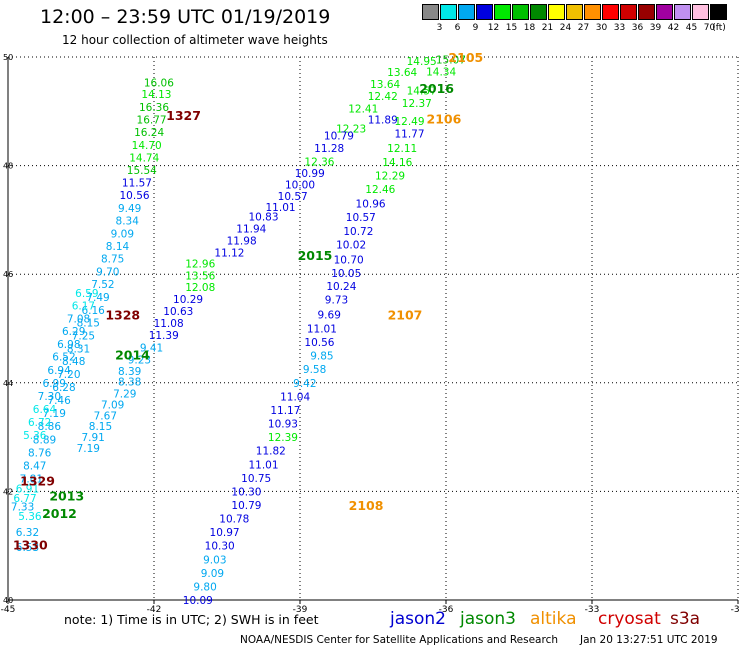  Describe the element at coordinates (553, 619) in the screenshot. I see `satellite-altika: altika` at that location.